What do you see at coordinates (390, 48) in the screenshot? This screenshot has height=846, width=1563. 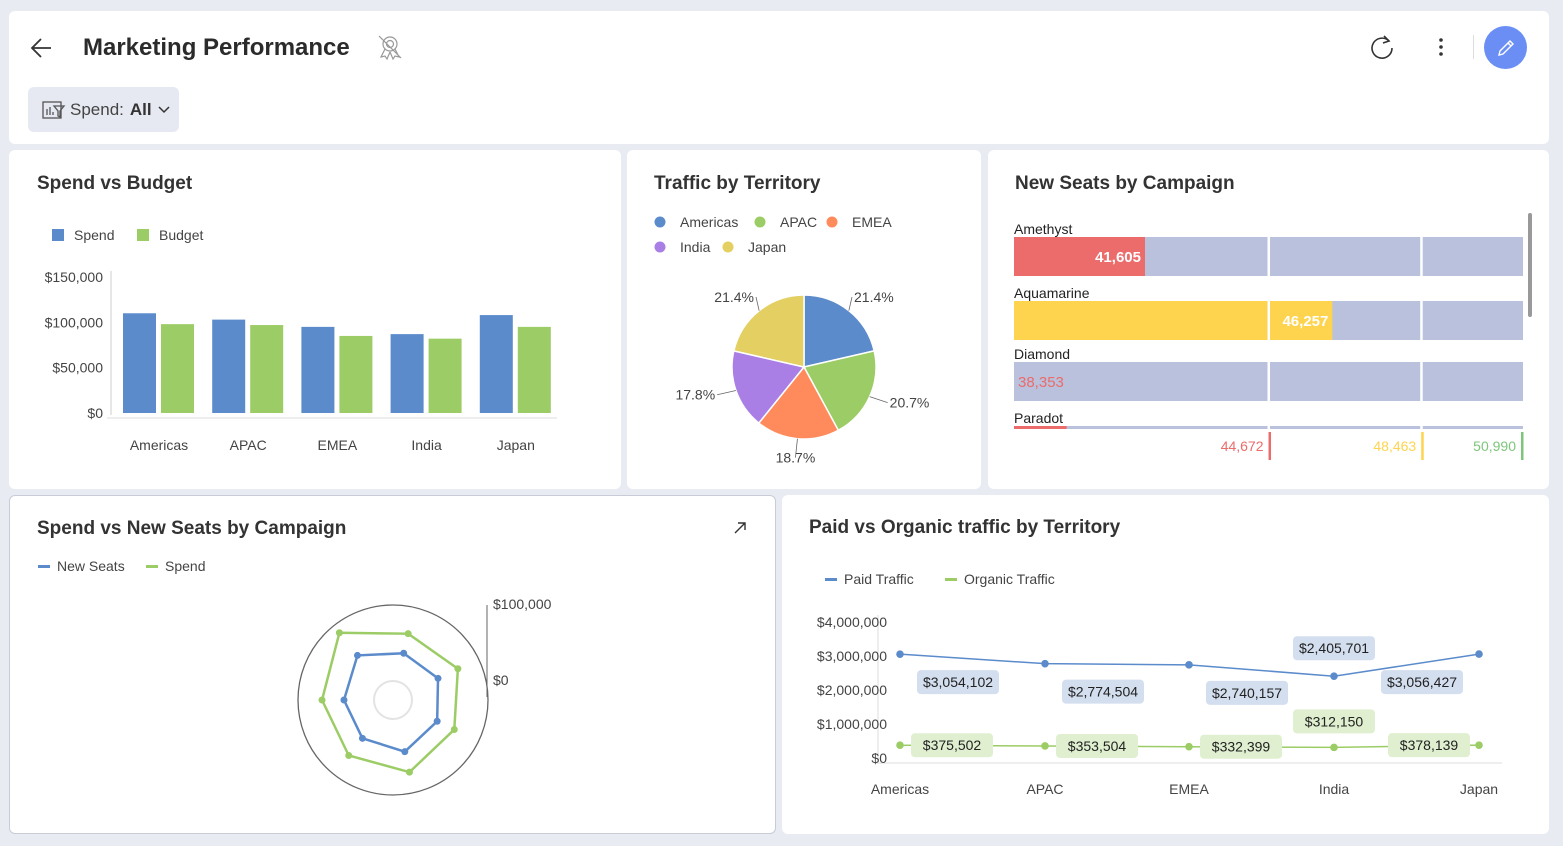 I see `certified-off-icon` at bounding box center [390, 48].